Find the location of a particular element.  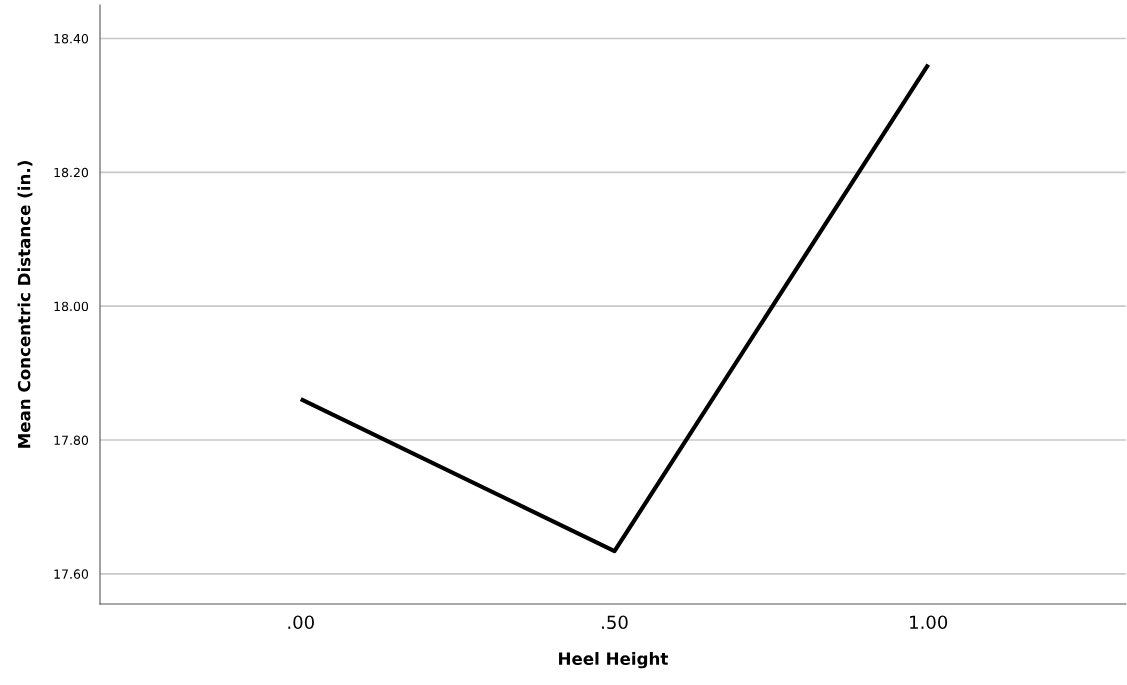

y-tick-label: 18.00 is located at coordinates (71, 306).